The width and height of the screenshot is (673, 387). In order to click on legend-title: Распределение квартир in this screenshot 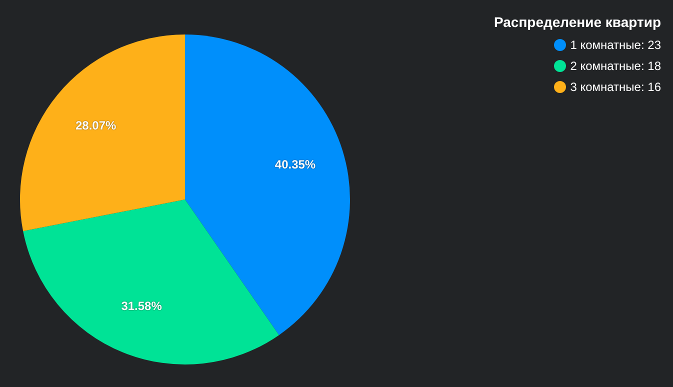, I will do `click(576, 22)`.